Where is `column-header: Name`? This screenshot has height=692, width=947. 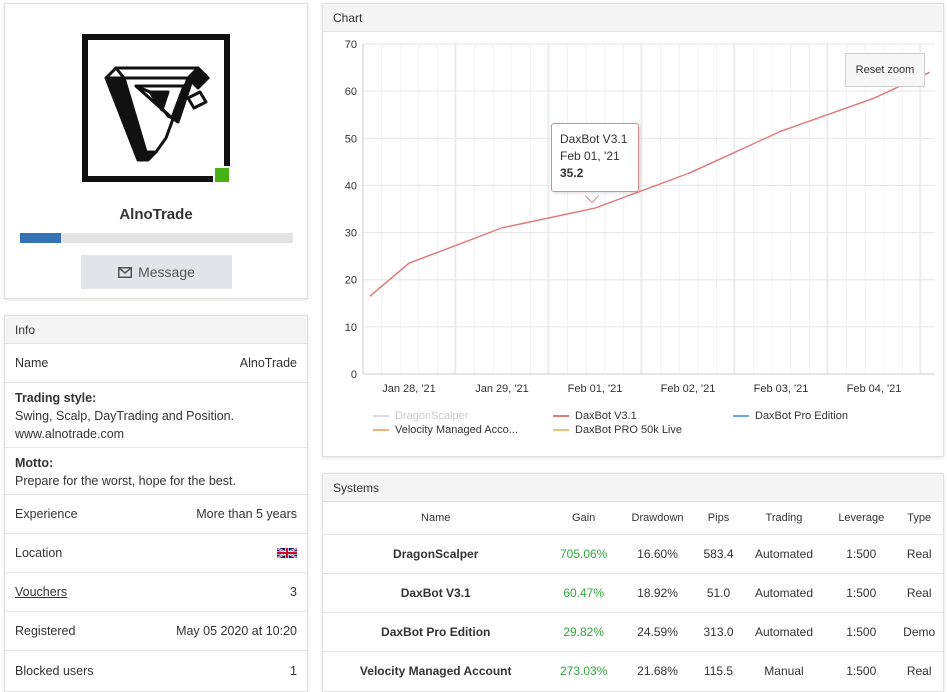
column-header: Name is located at coordinates (436, 518).